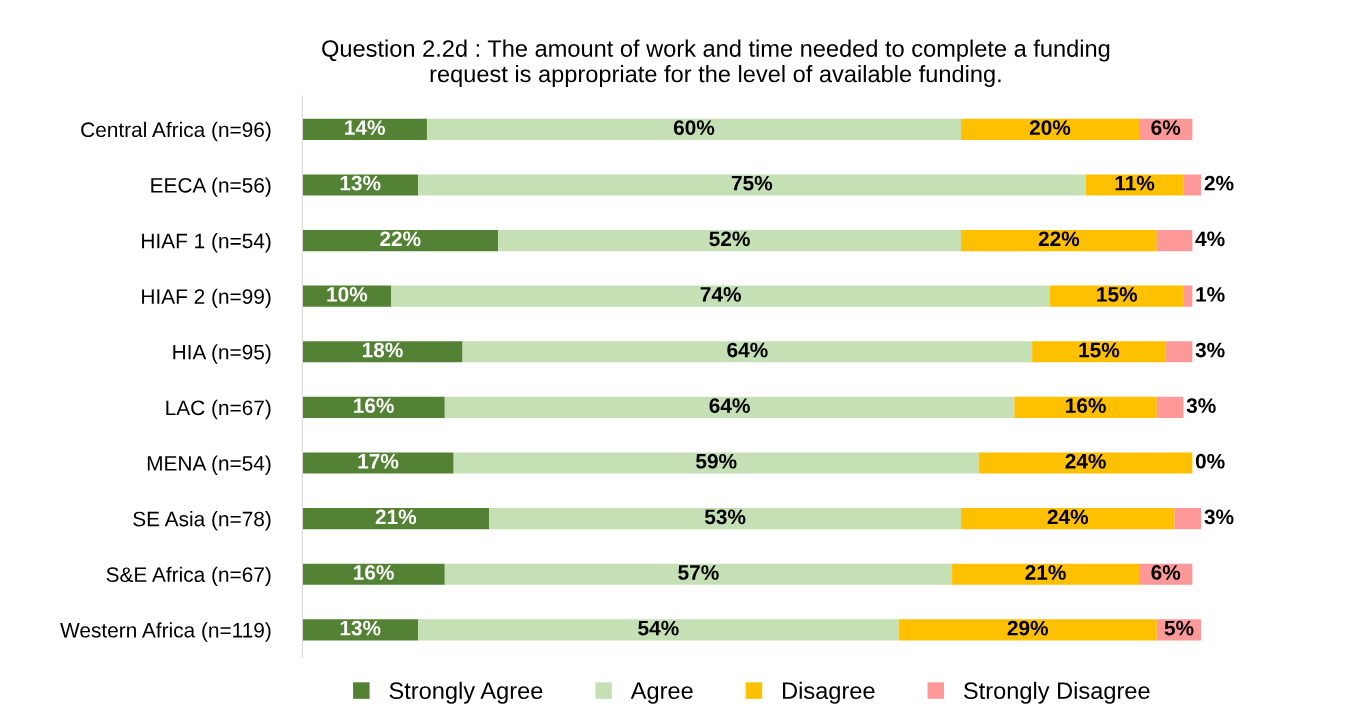 This screenshot has width=1362, height=711. I want to click on data-label: 1%, so click(1210, 294).